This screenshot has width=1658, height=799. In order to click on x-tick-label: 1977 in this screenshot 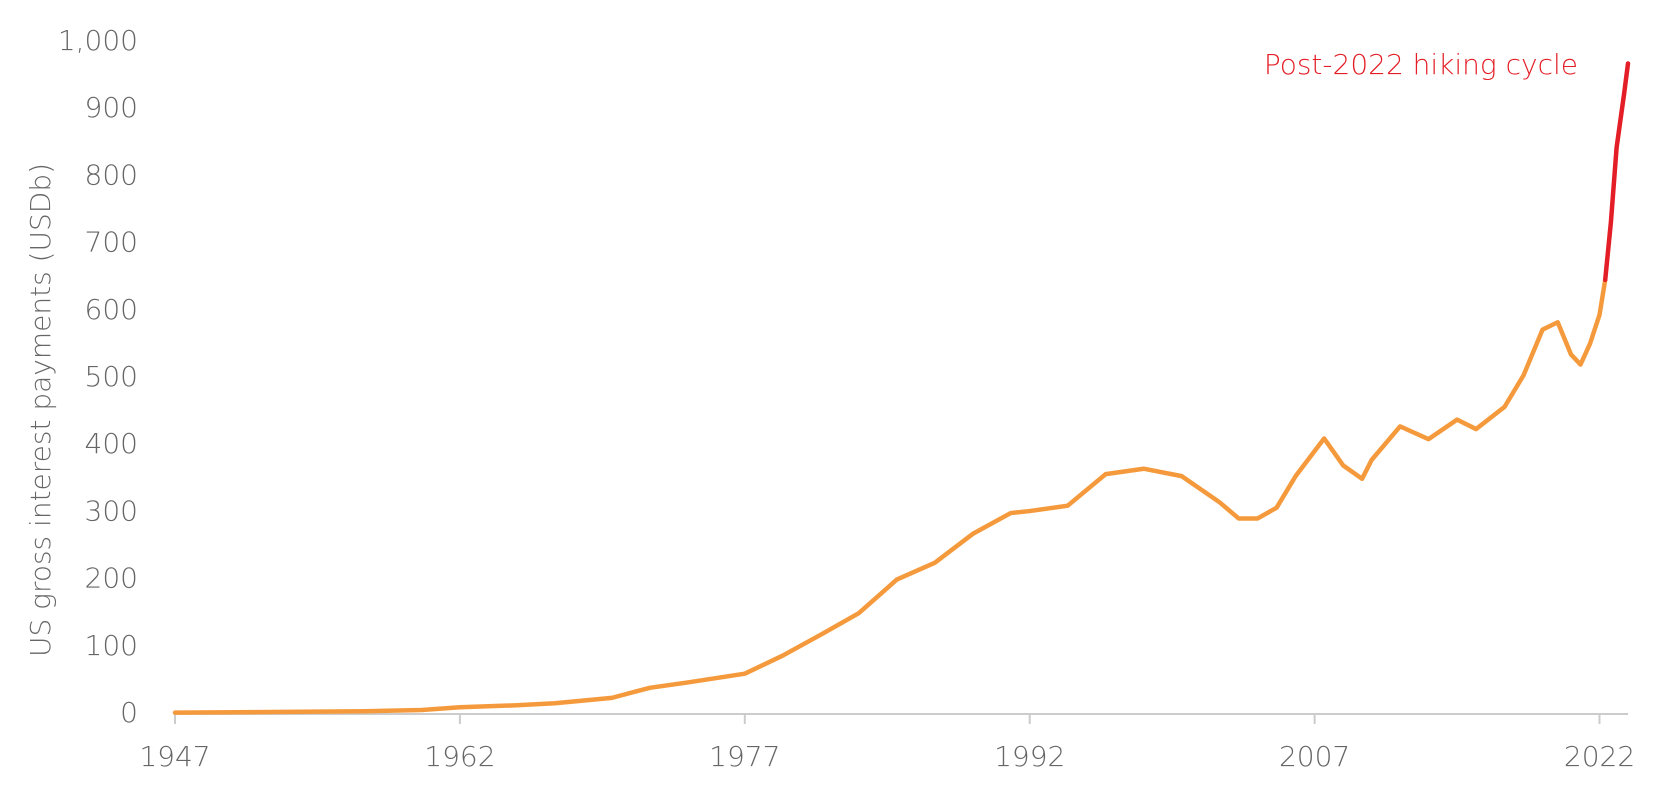, I will do `click(744, 756)`.